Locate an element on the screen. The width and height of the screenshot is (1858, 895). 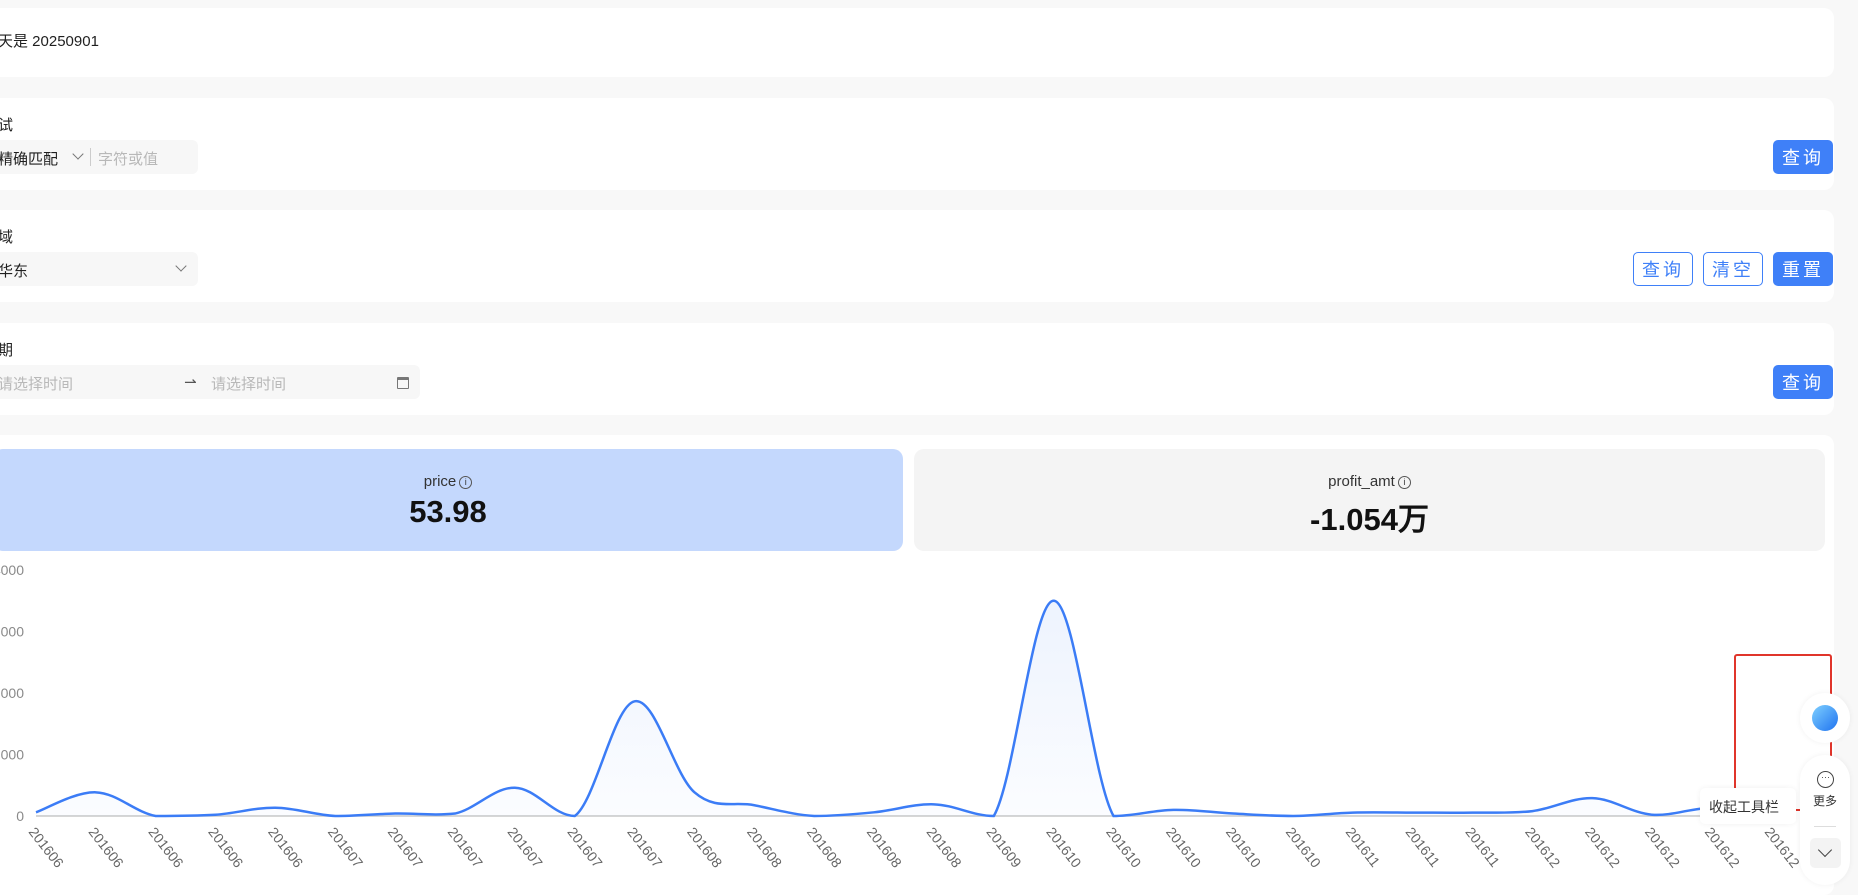
value-input: 字符或值 is located at coordinates (128, 159).